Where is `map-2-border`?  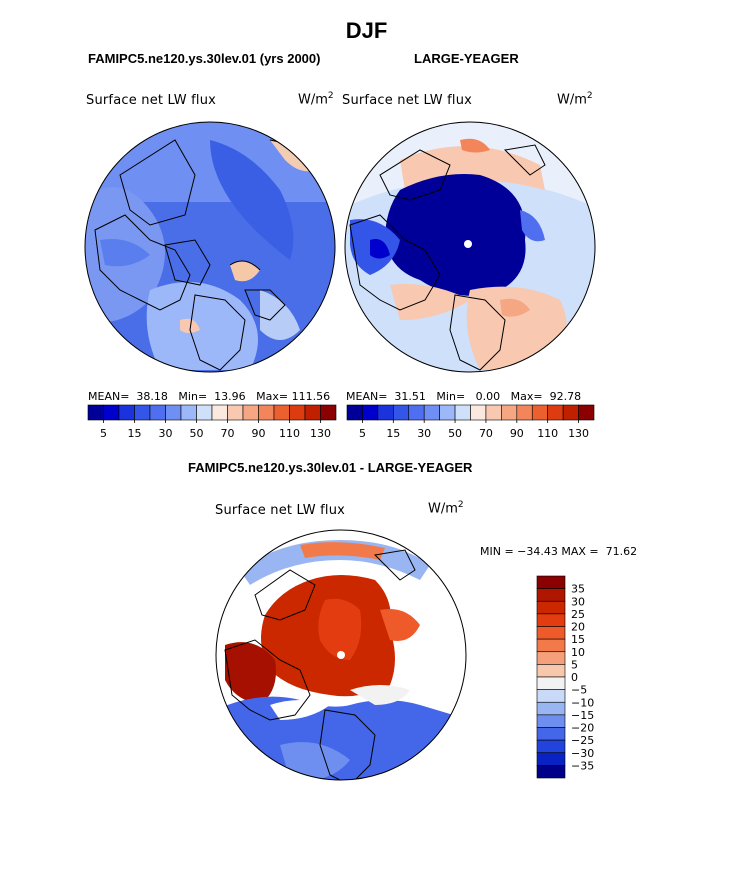
map-2-border is located at coordinates (470, 247).